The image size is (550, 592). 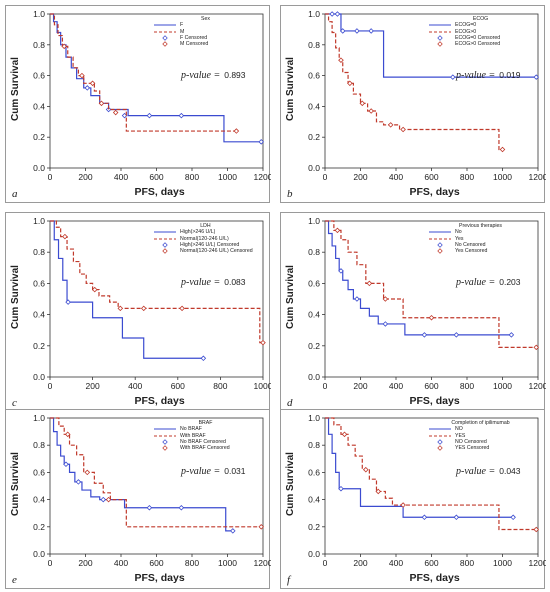 What do you see at coordinates (427, 303) in the screenshot?
I see `km-plot-svg: 0.0 0.2 0.4 0.6 0.8 1.0 0 200 400 600 800 1000 1200` at bounding box center [427, 303].